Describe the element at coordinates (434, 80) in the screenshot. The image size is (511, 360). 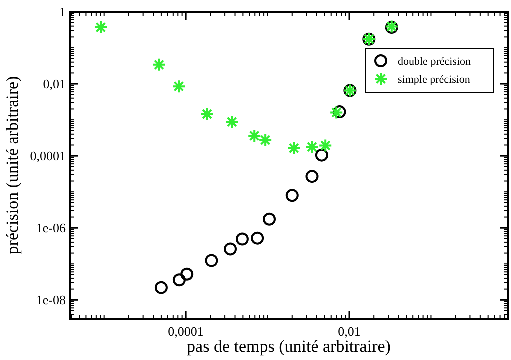
I see `legend-label: simple précision` at that location.